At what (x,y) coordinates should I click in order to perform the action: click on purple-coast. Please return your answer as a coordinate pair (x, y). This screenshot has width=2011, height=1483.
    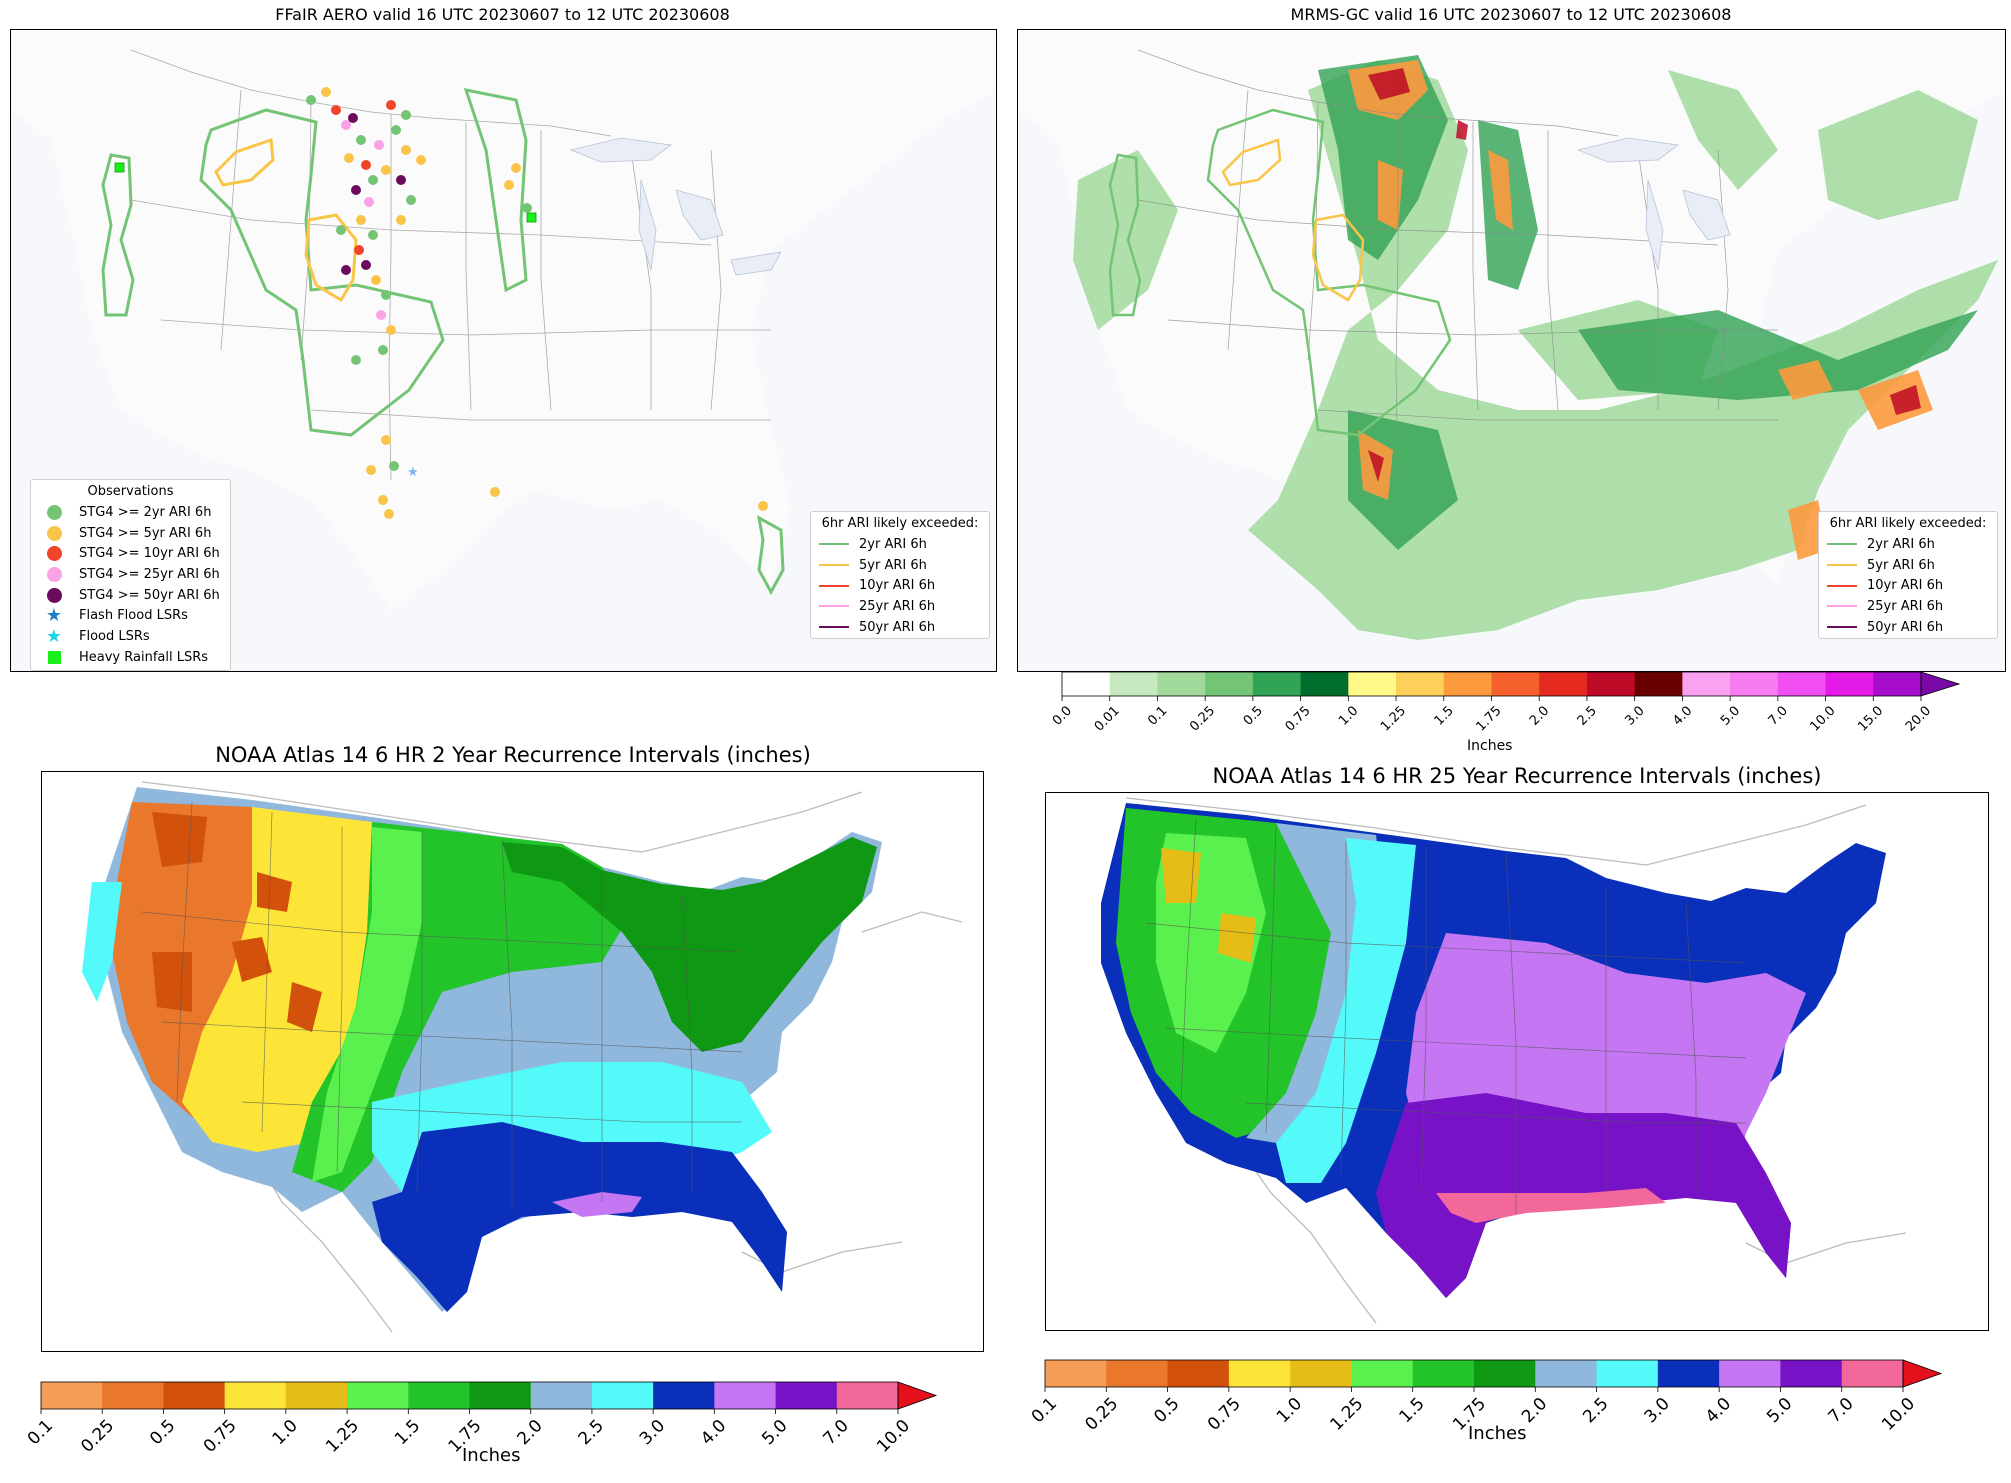
    Looking at the image, I should click on (597, 1204).